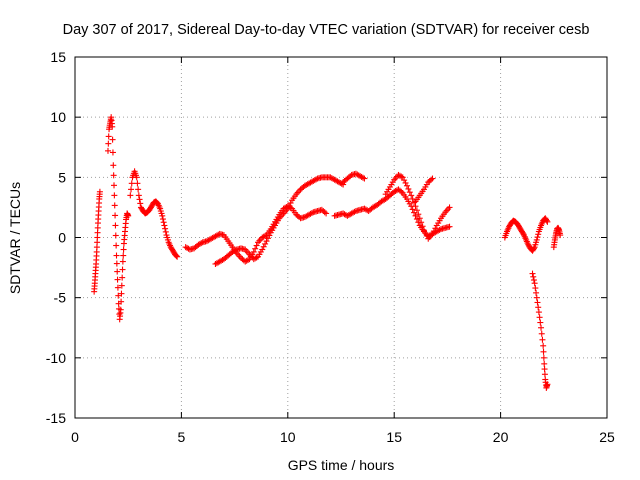 The image size is (640, 480). Describe the element at coordinates (58, 117) in the screenshot. I see `y-tick-label: 10` at that location.